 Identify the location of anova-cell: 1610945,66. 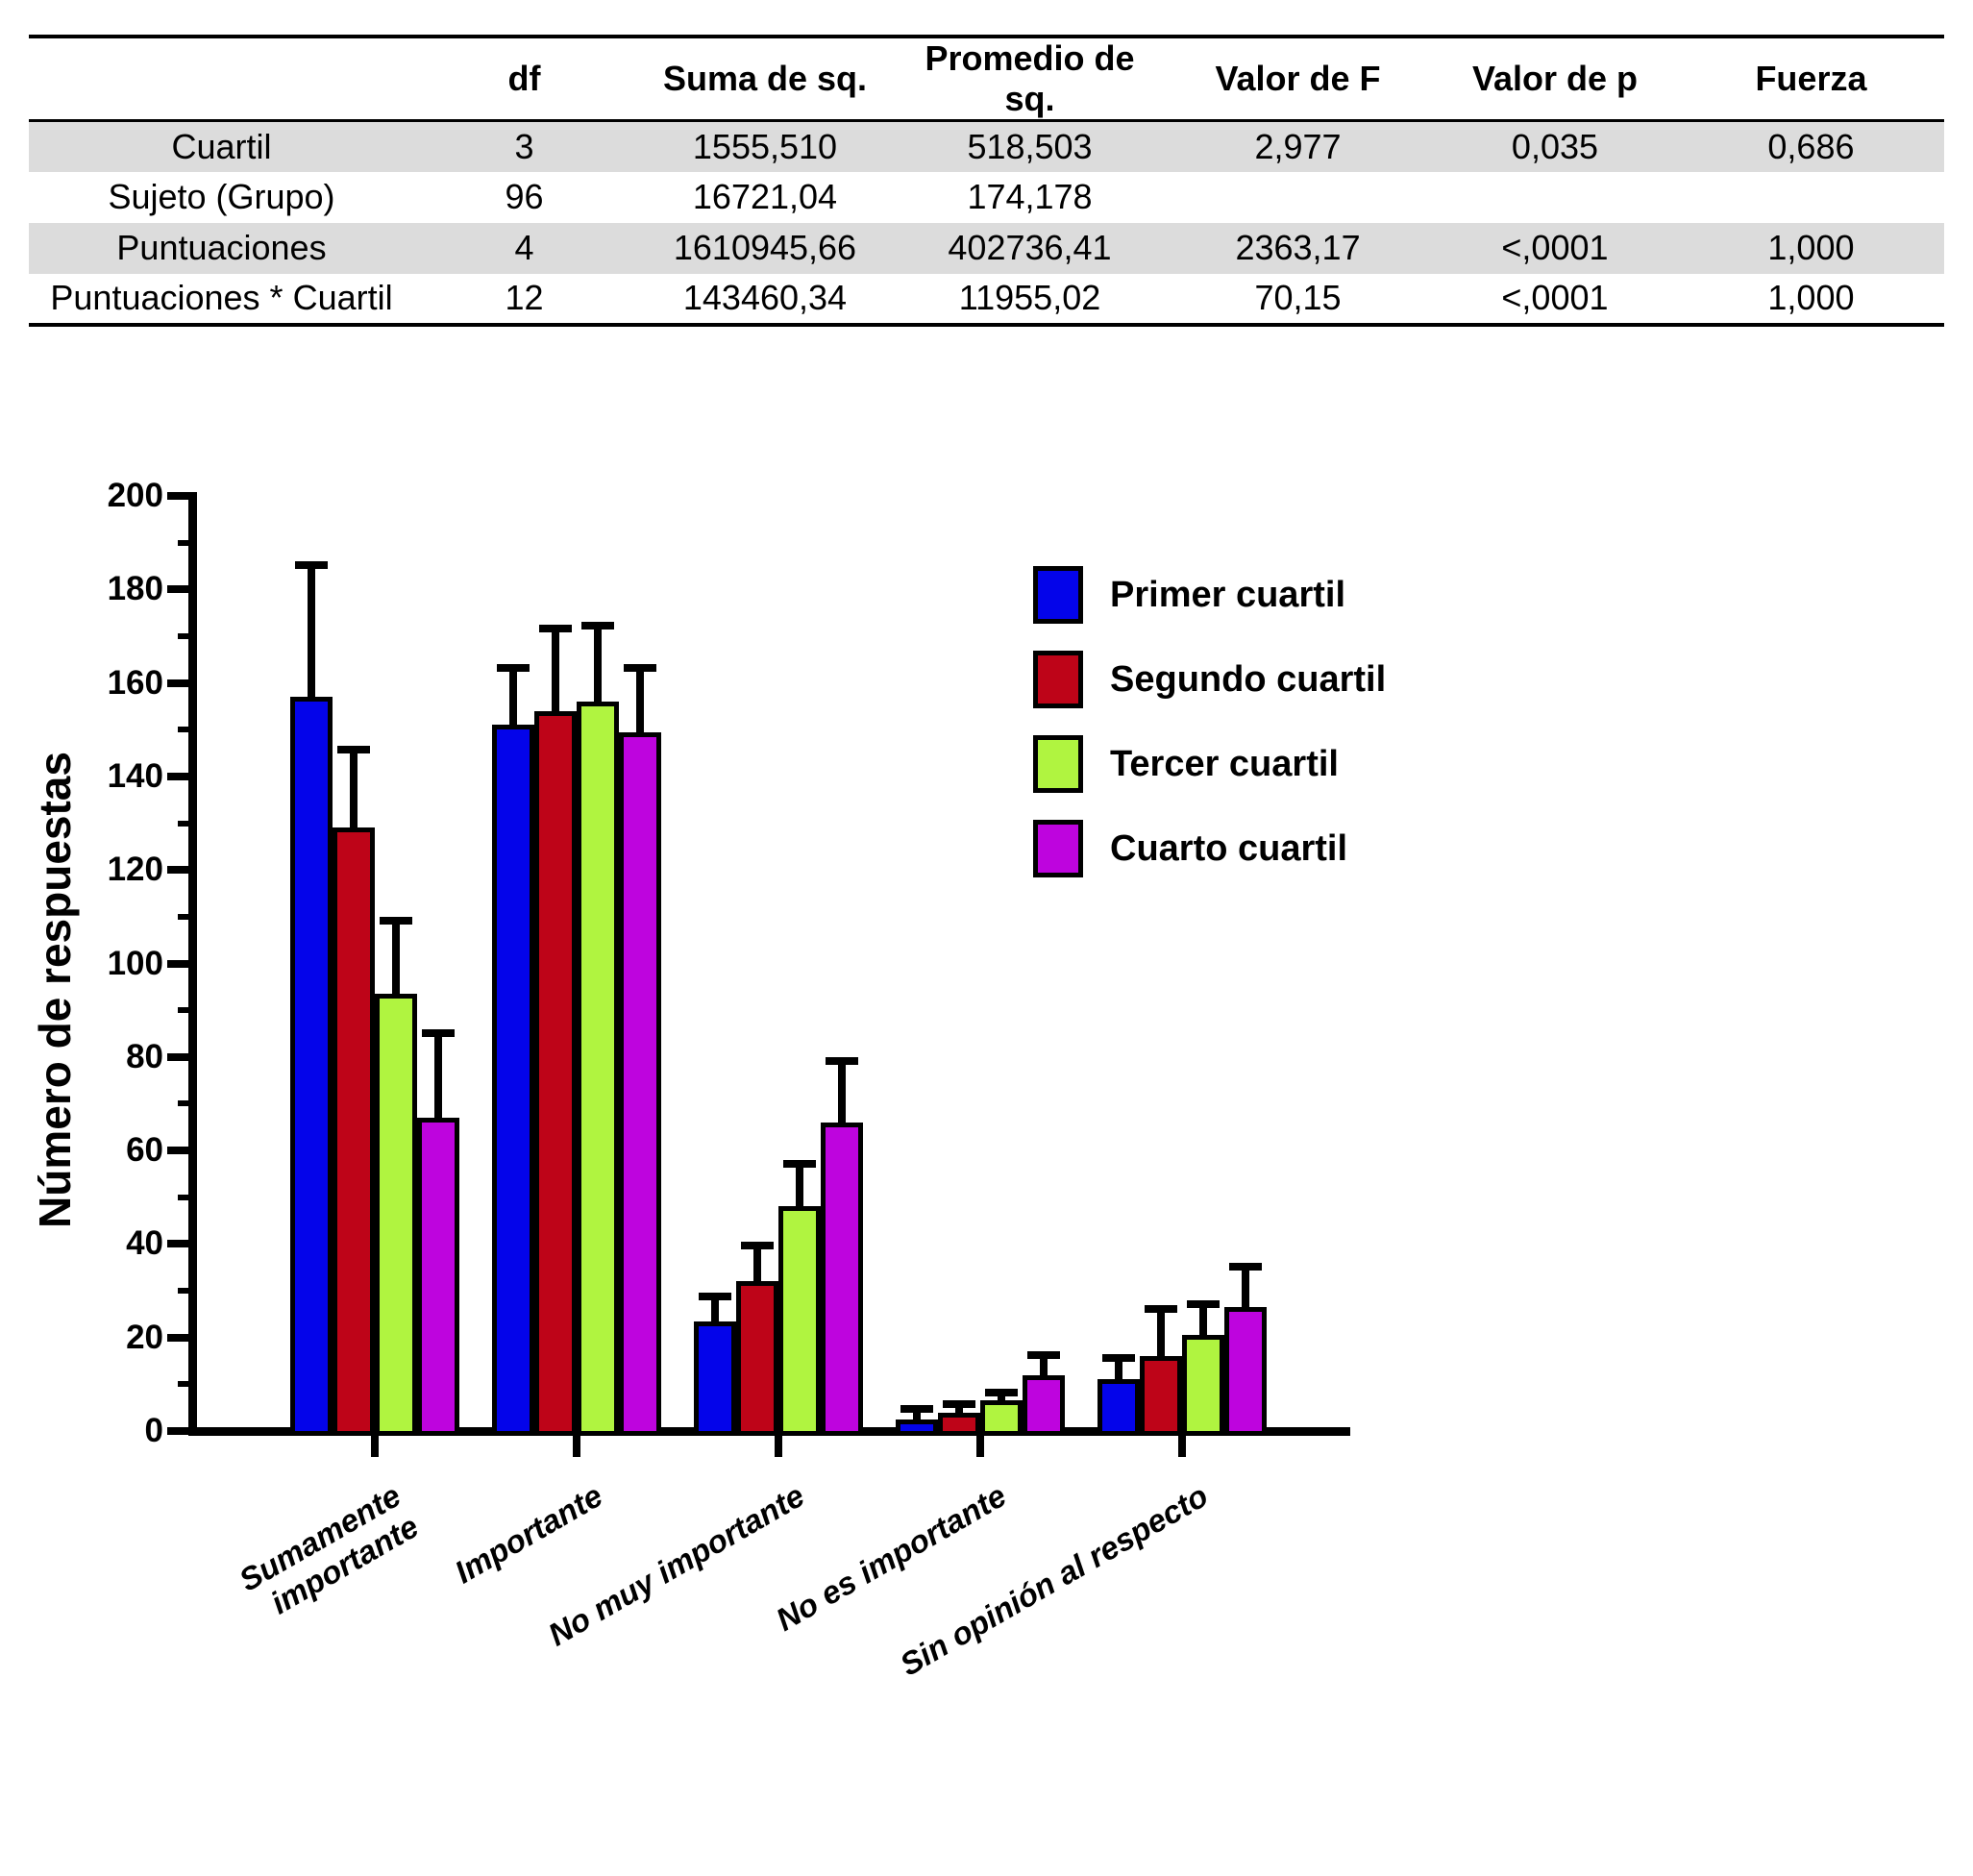
(765, 247).